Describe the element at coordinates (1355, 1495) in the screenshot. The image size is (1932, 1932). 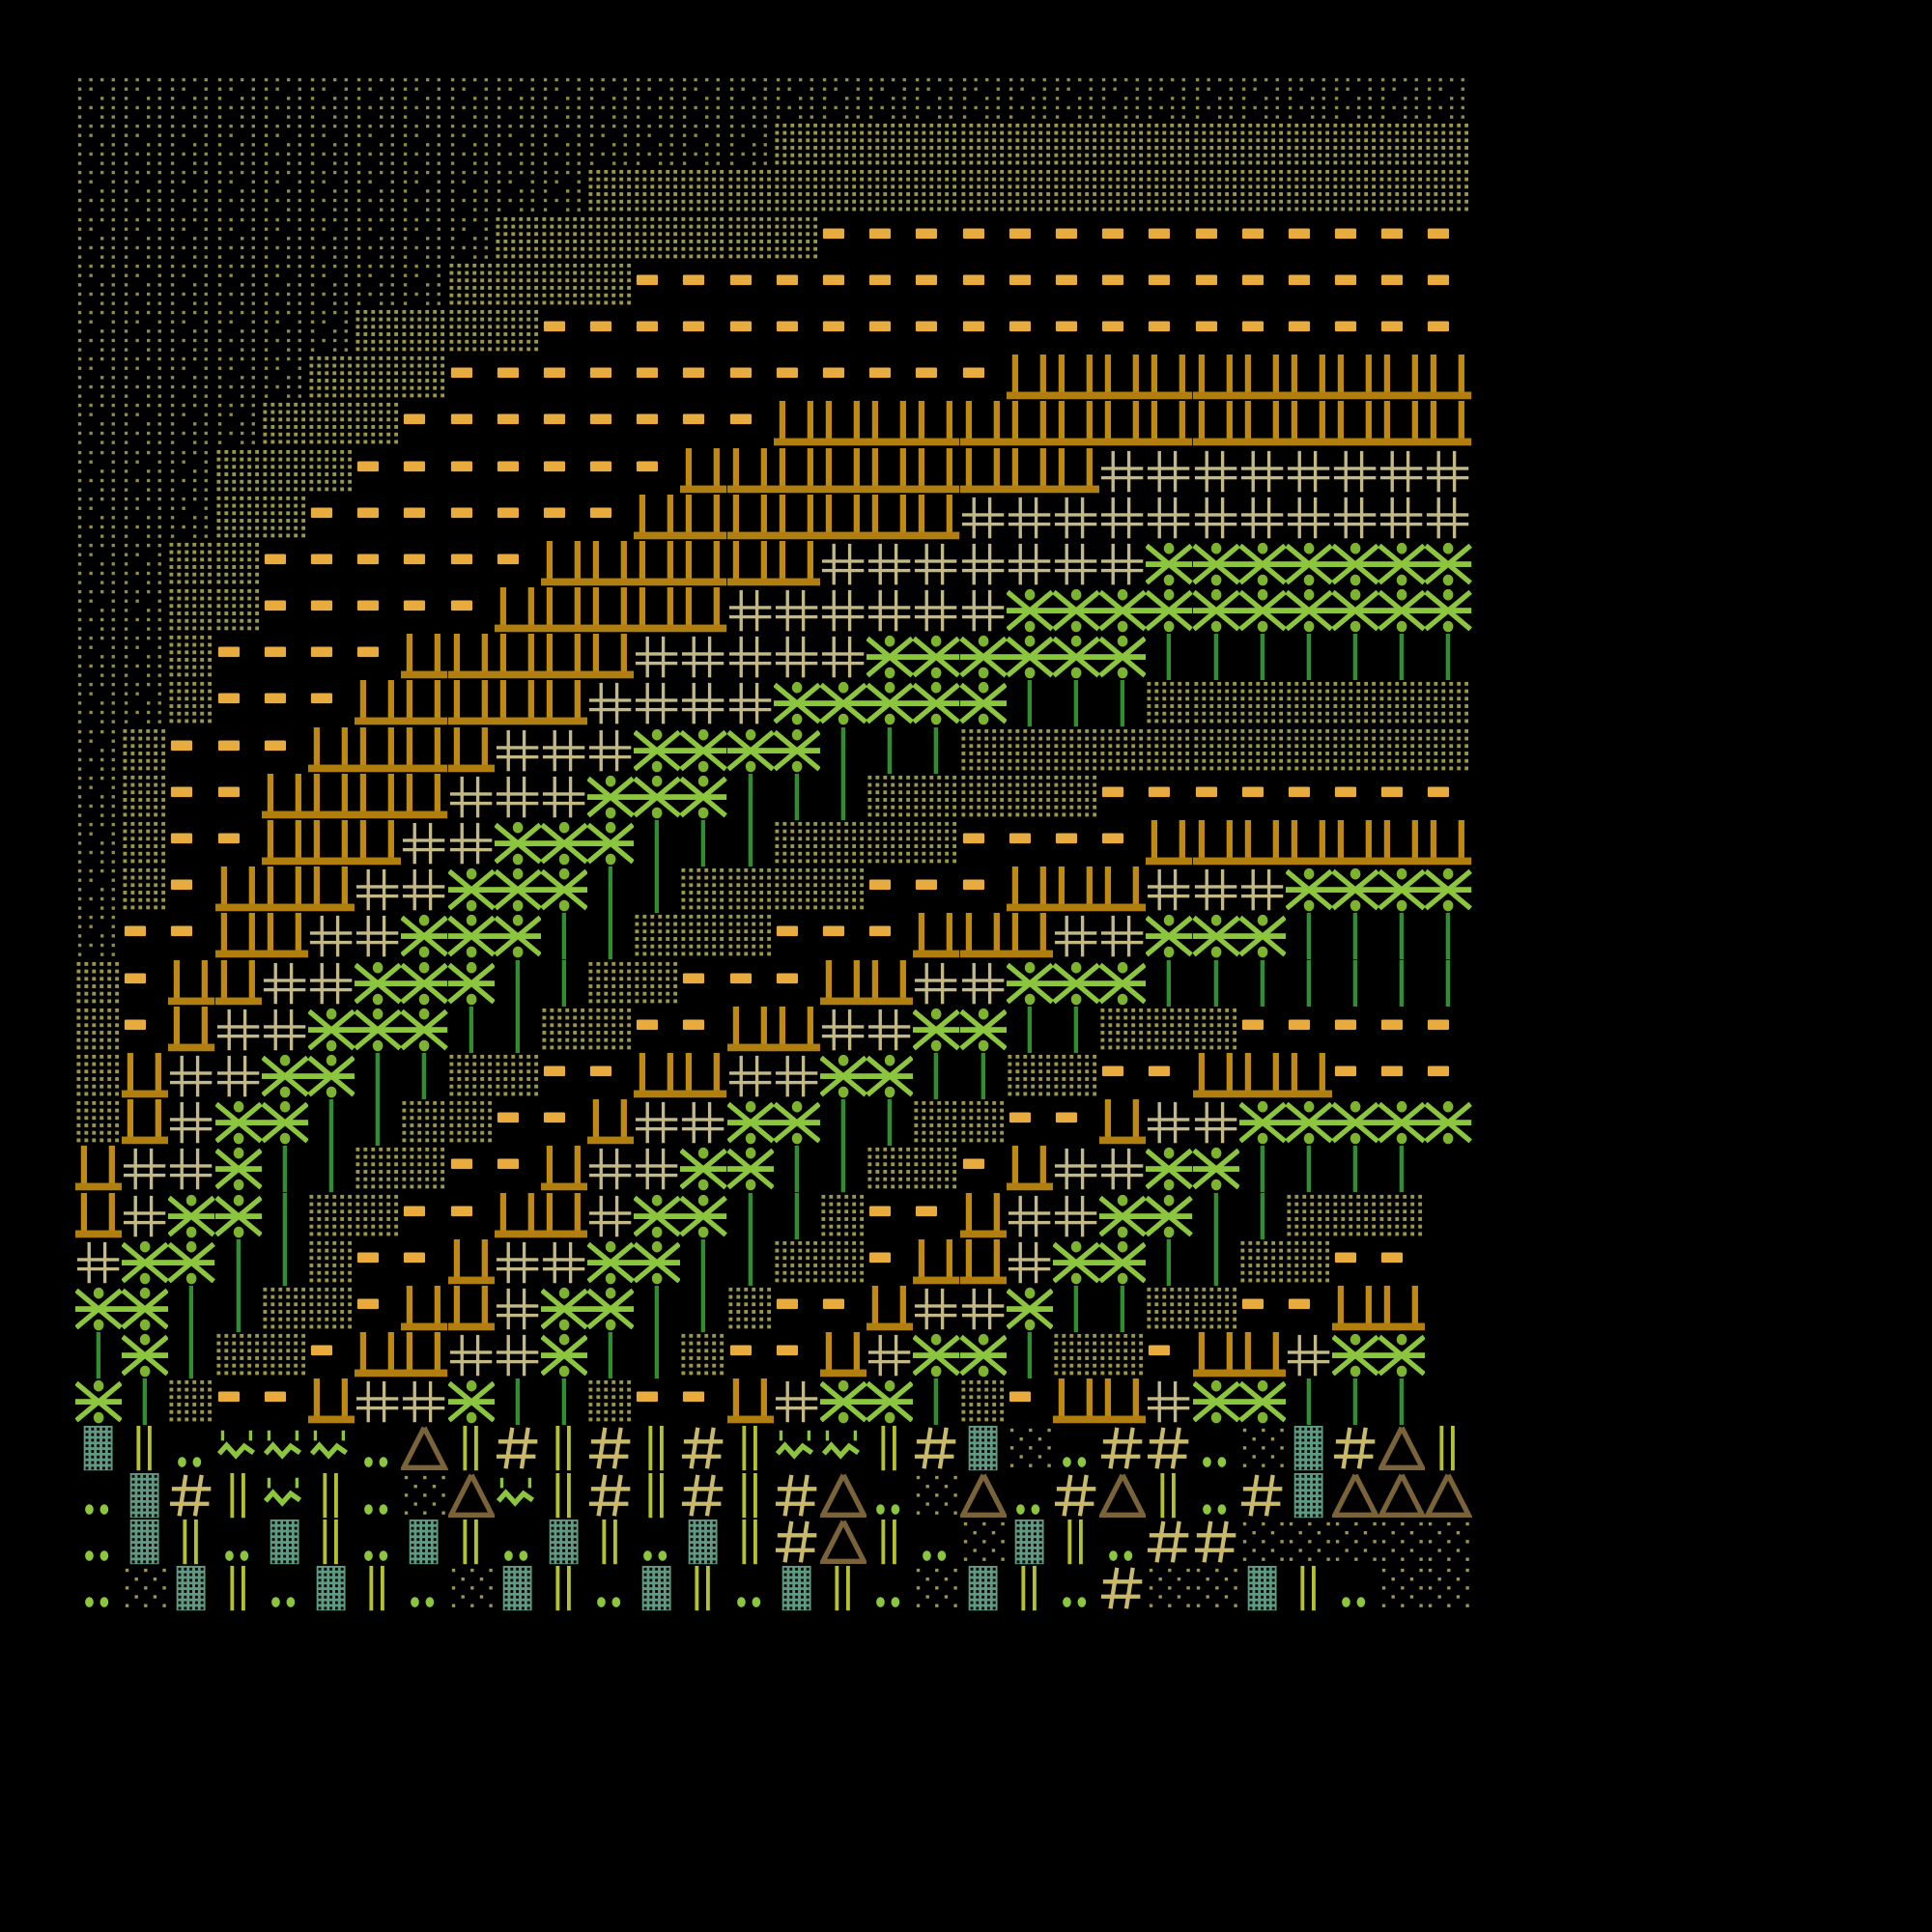
I see `glyph-cell-brown-triangle` at that location.